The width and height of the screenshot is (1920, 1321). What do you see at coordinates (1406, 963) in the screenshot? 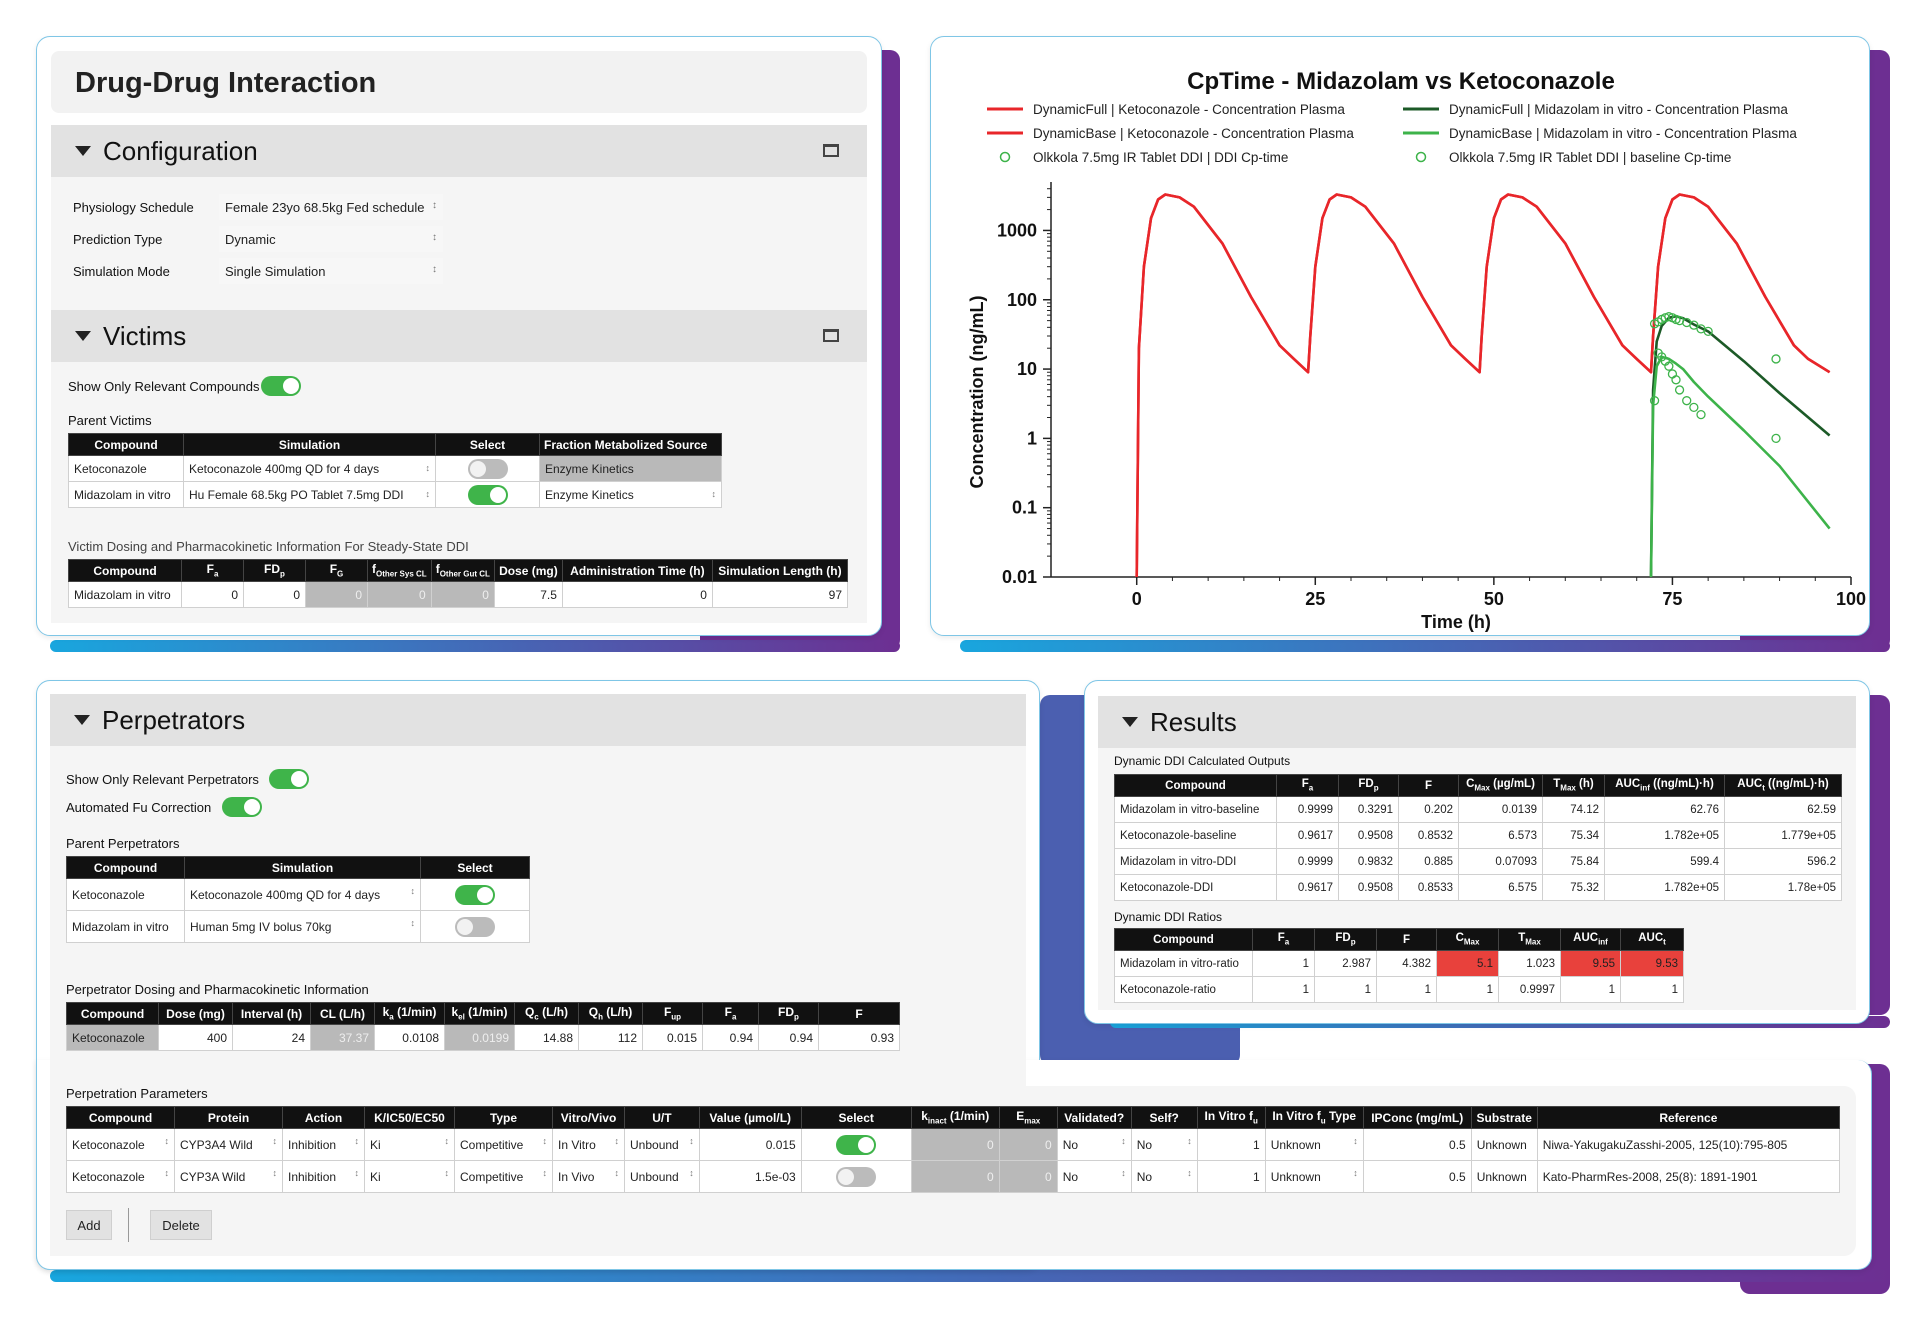
I see `value-cell: 4.382` at bounding box center [1406, 963].